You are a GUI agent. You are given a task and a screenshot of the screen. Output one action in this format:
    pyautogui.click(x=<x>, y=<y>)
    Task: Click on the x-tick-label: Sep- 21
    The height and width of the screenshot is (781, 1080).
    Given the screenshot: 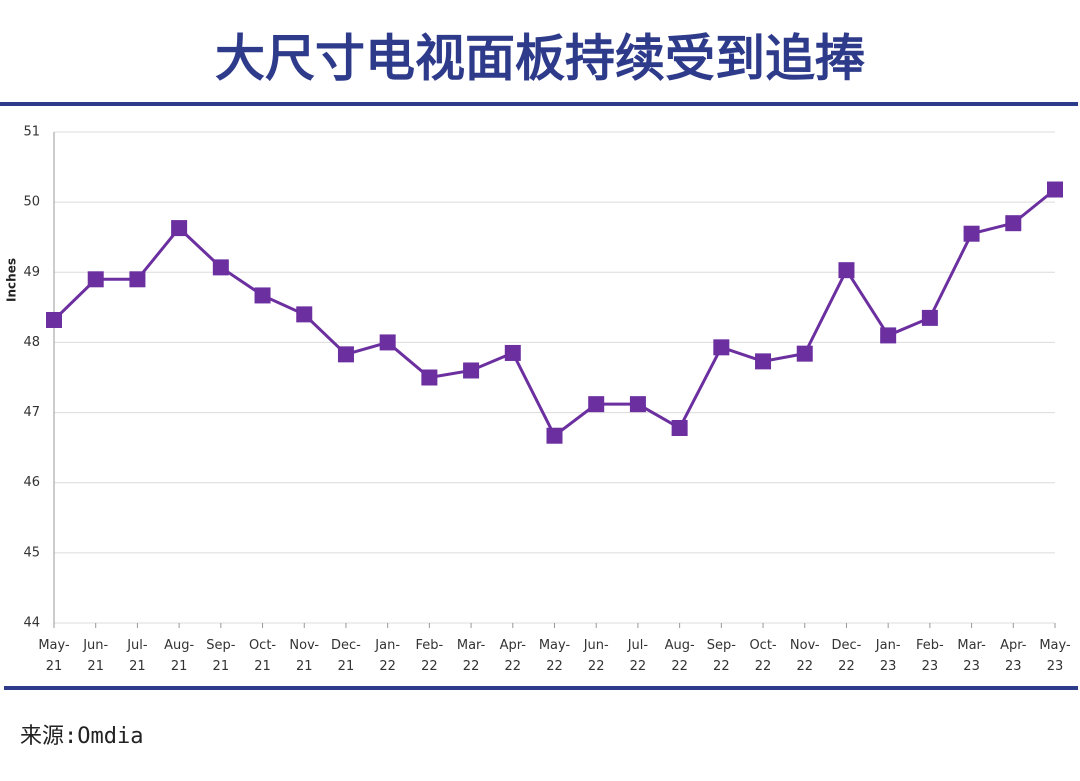 What is the action you would take?
    pyautogui.click(x=221, y=656)
    